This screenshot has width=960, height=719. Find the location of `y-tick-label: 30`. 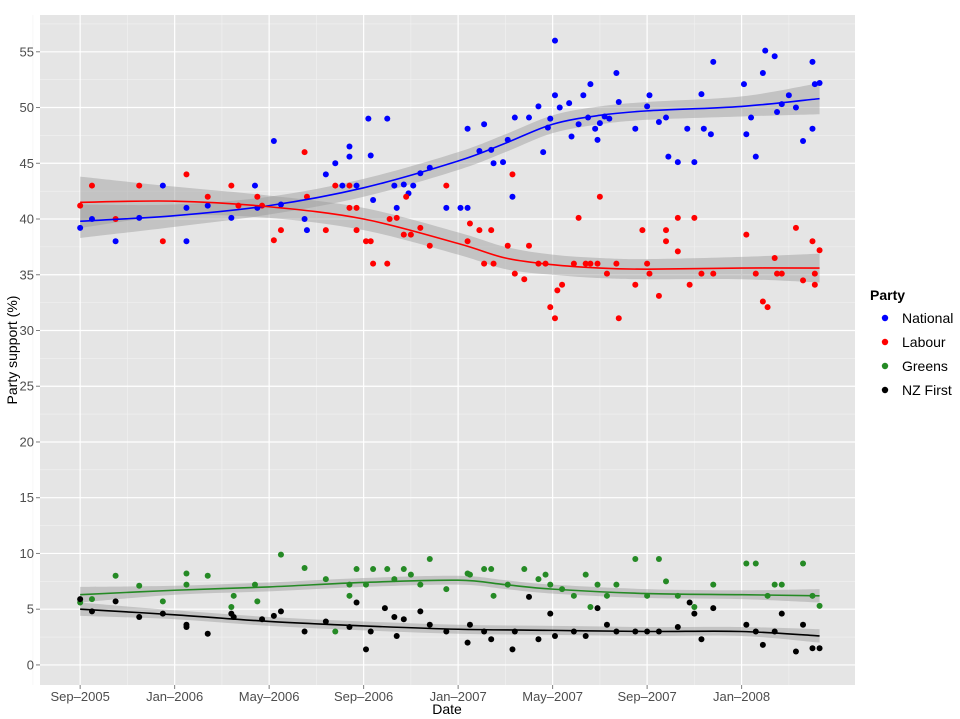

y-tick-label: 30 is located at coordinates (27, 330).